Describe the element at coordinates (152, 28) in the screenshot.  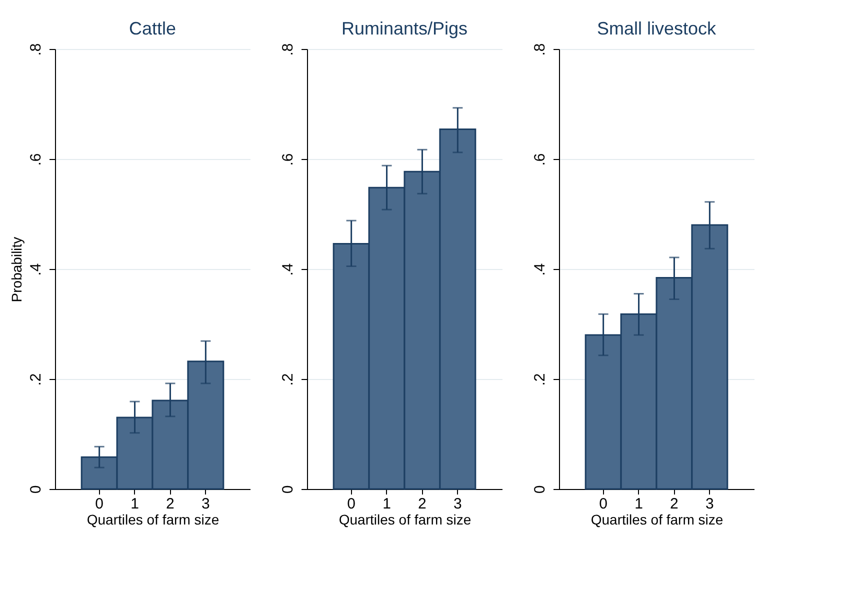
I see `chart-title: Cattle` at that location.